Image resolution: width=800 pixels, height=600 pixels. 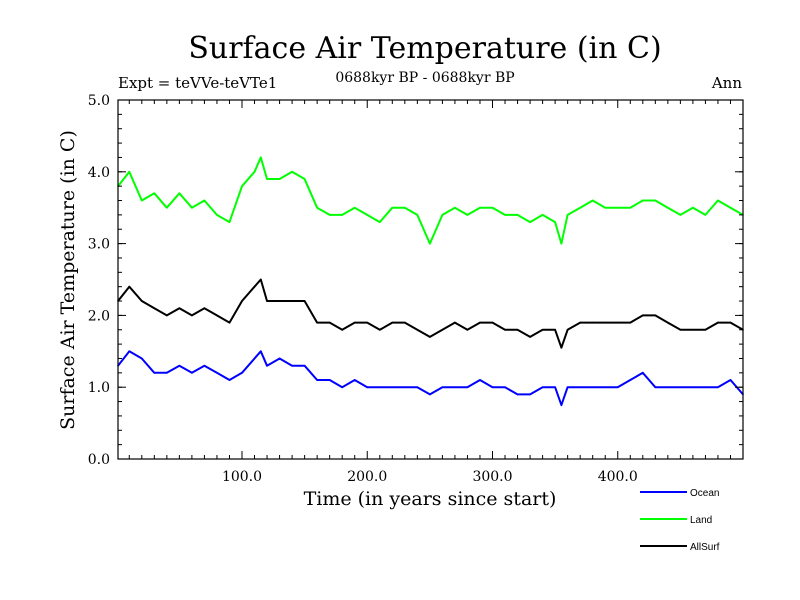 What do you see at coordinates (492, 477) in the screenshot?
I see `x-tick-label: 300.0` at bounding box center [492, 477].